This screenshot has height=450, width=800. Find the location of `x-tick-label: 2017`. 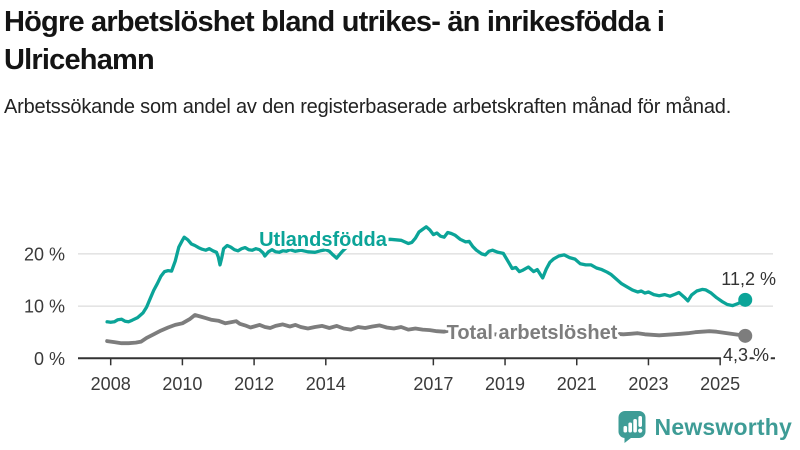

x-tick-label: 2017 is located at coordinates (433, 384).